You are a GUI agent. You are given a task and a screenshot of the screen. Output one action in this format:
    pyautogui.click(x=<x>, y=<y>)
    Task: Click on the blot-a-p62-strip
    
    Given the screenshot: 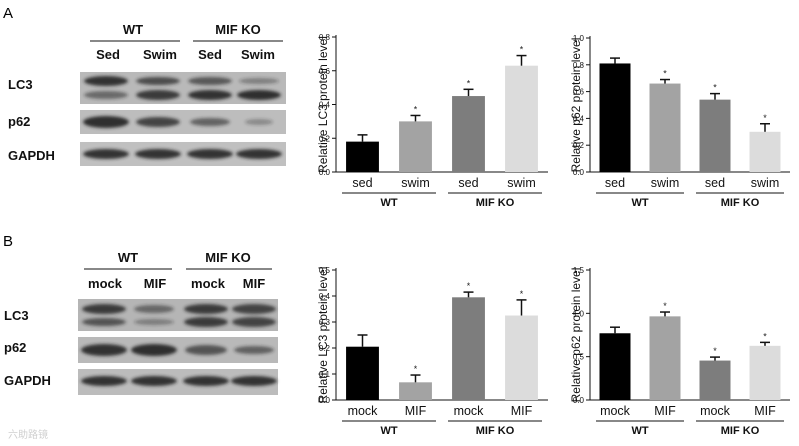 What is the action you would take?
    pyautogui.click(x=183, y=122)
    